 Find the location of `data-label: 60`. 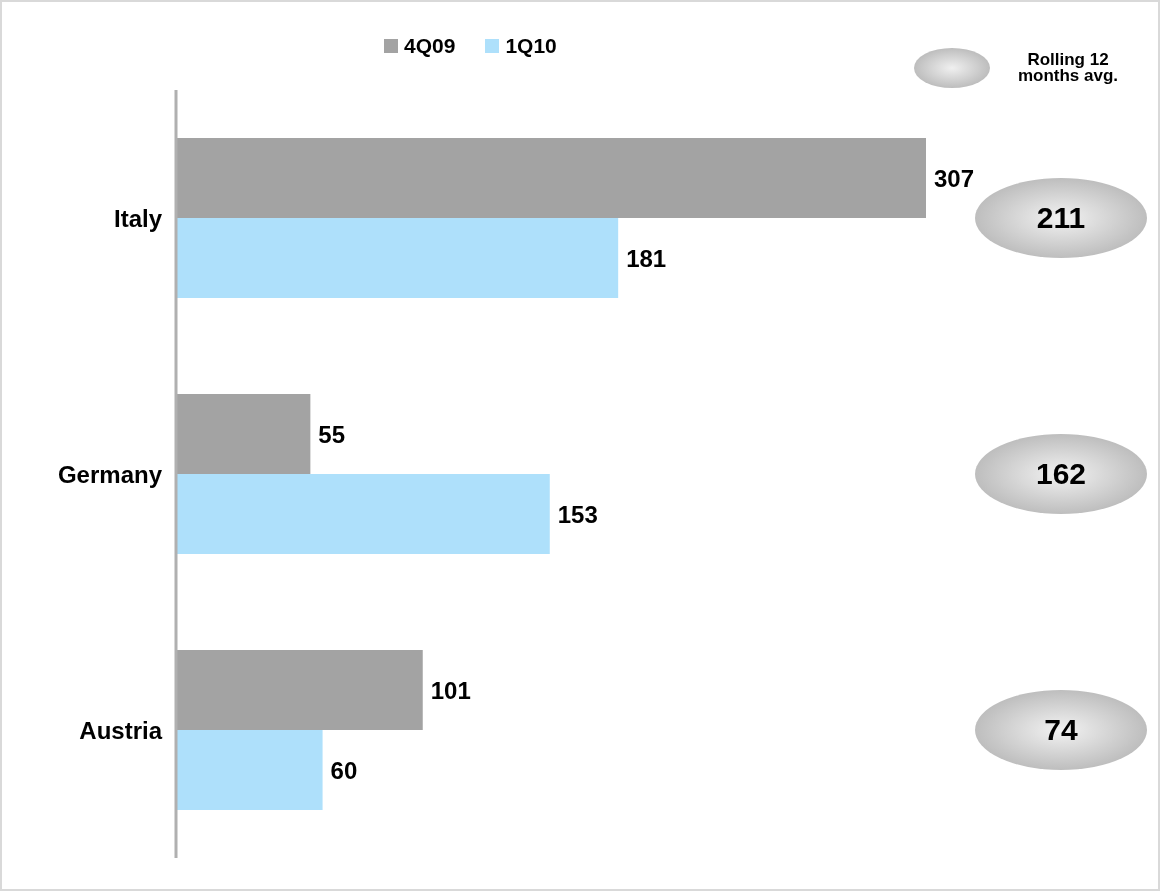

data-label: 60 is located at coordinates (344, 770).